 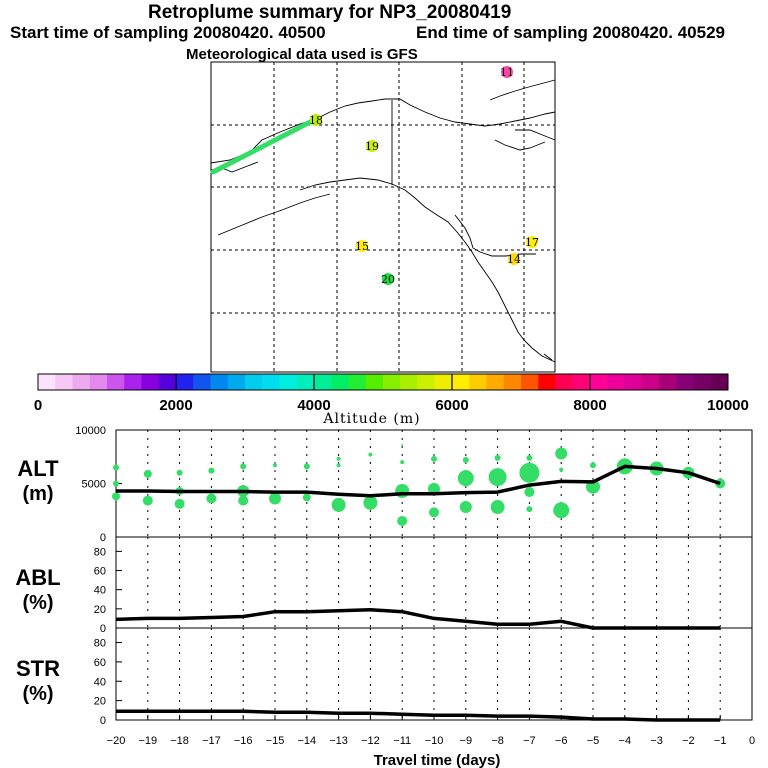 What do you see at coordinates (362, 246) in the screenshot?
I see `map-marker-label: 15` at bounding box center [362, 246].